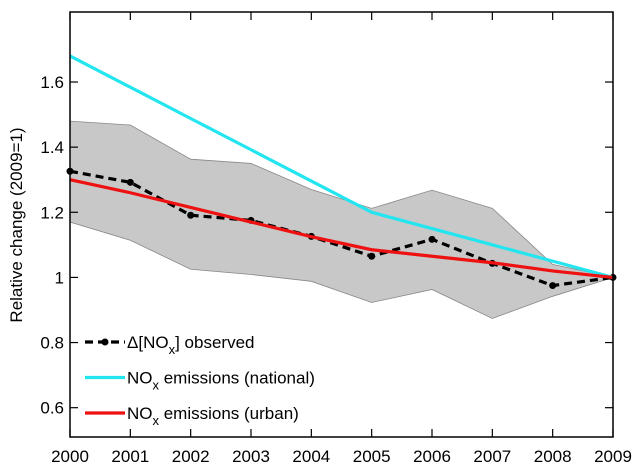  I want to click on legend-label-part: Δ[NO, so click(148, 342).